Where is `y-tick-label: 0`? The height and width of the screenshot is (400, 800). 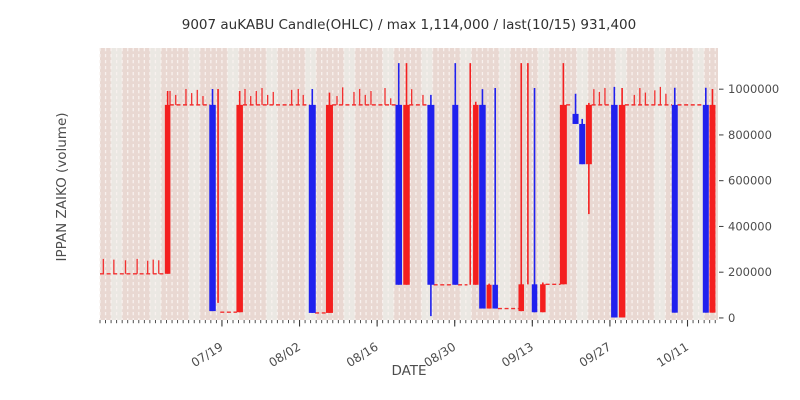
y-tick-label: 0 is located at coordinates (731, 318).